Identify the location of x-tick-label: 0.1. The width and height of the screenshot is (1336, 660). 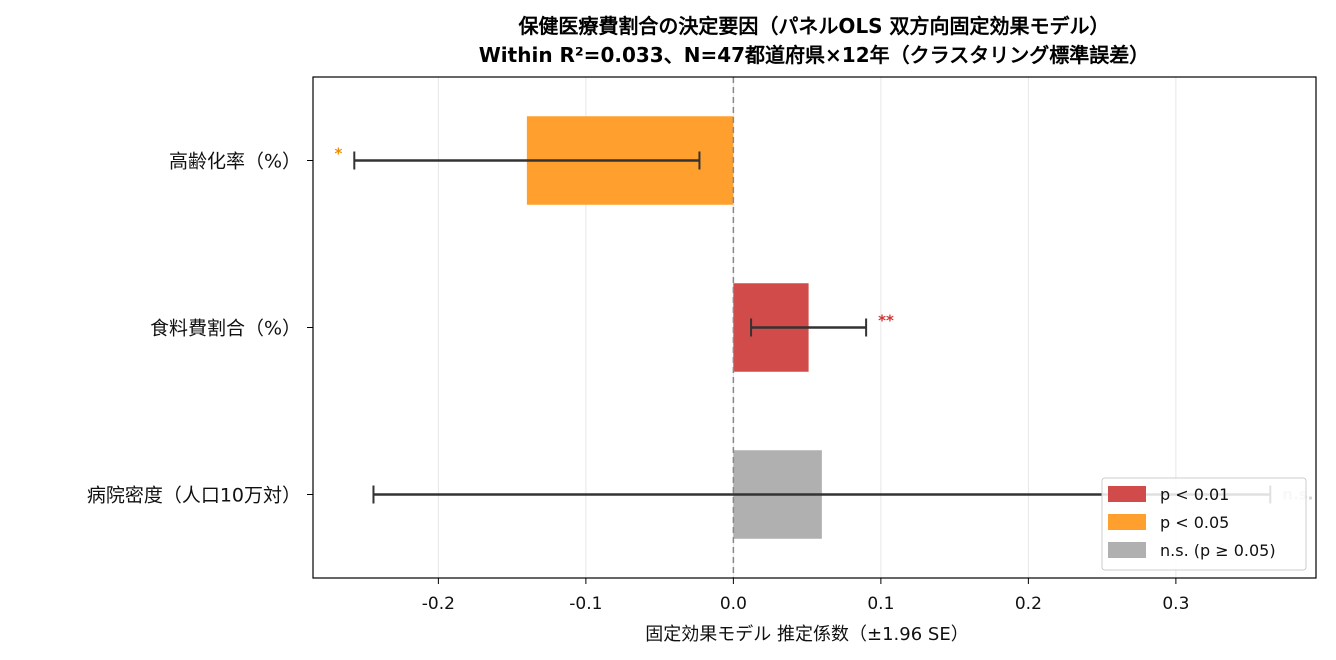
(880, 604).